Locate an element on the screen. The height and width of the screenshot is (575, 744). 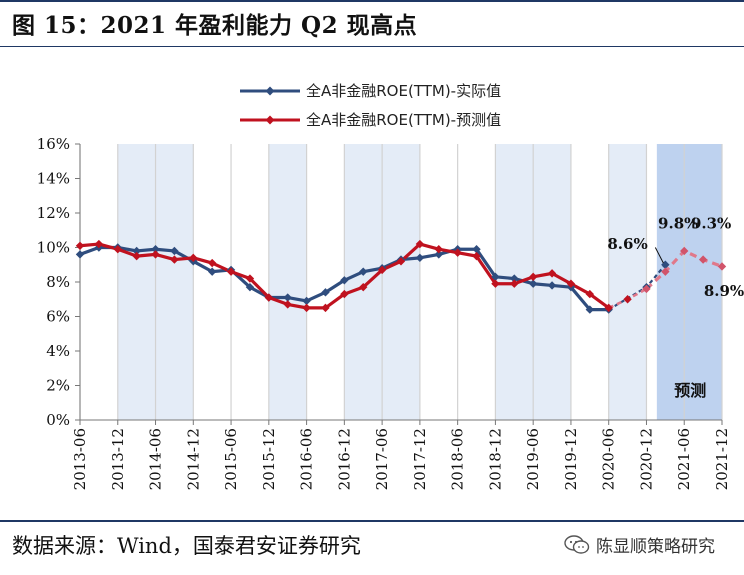
annotation-leader is located at coordinates (659, 255).